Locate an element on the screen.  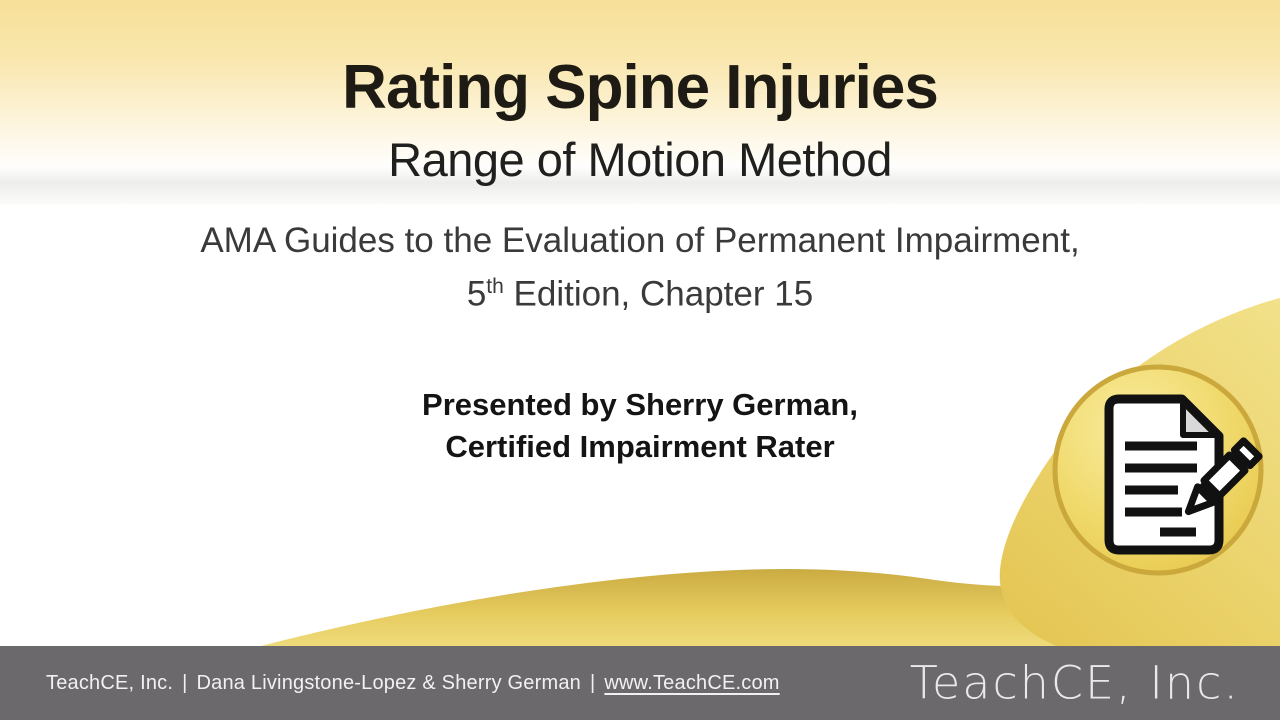
footer-company: TeachCE, Inc. is located at coordinates (110, 682).